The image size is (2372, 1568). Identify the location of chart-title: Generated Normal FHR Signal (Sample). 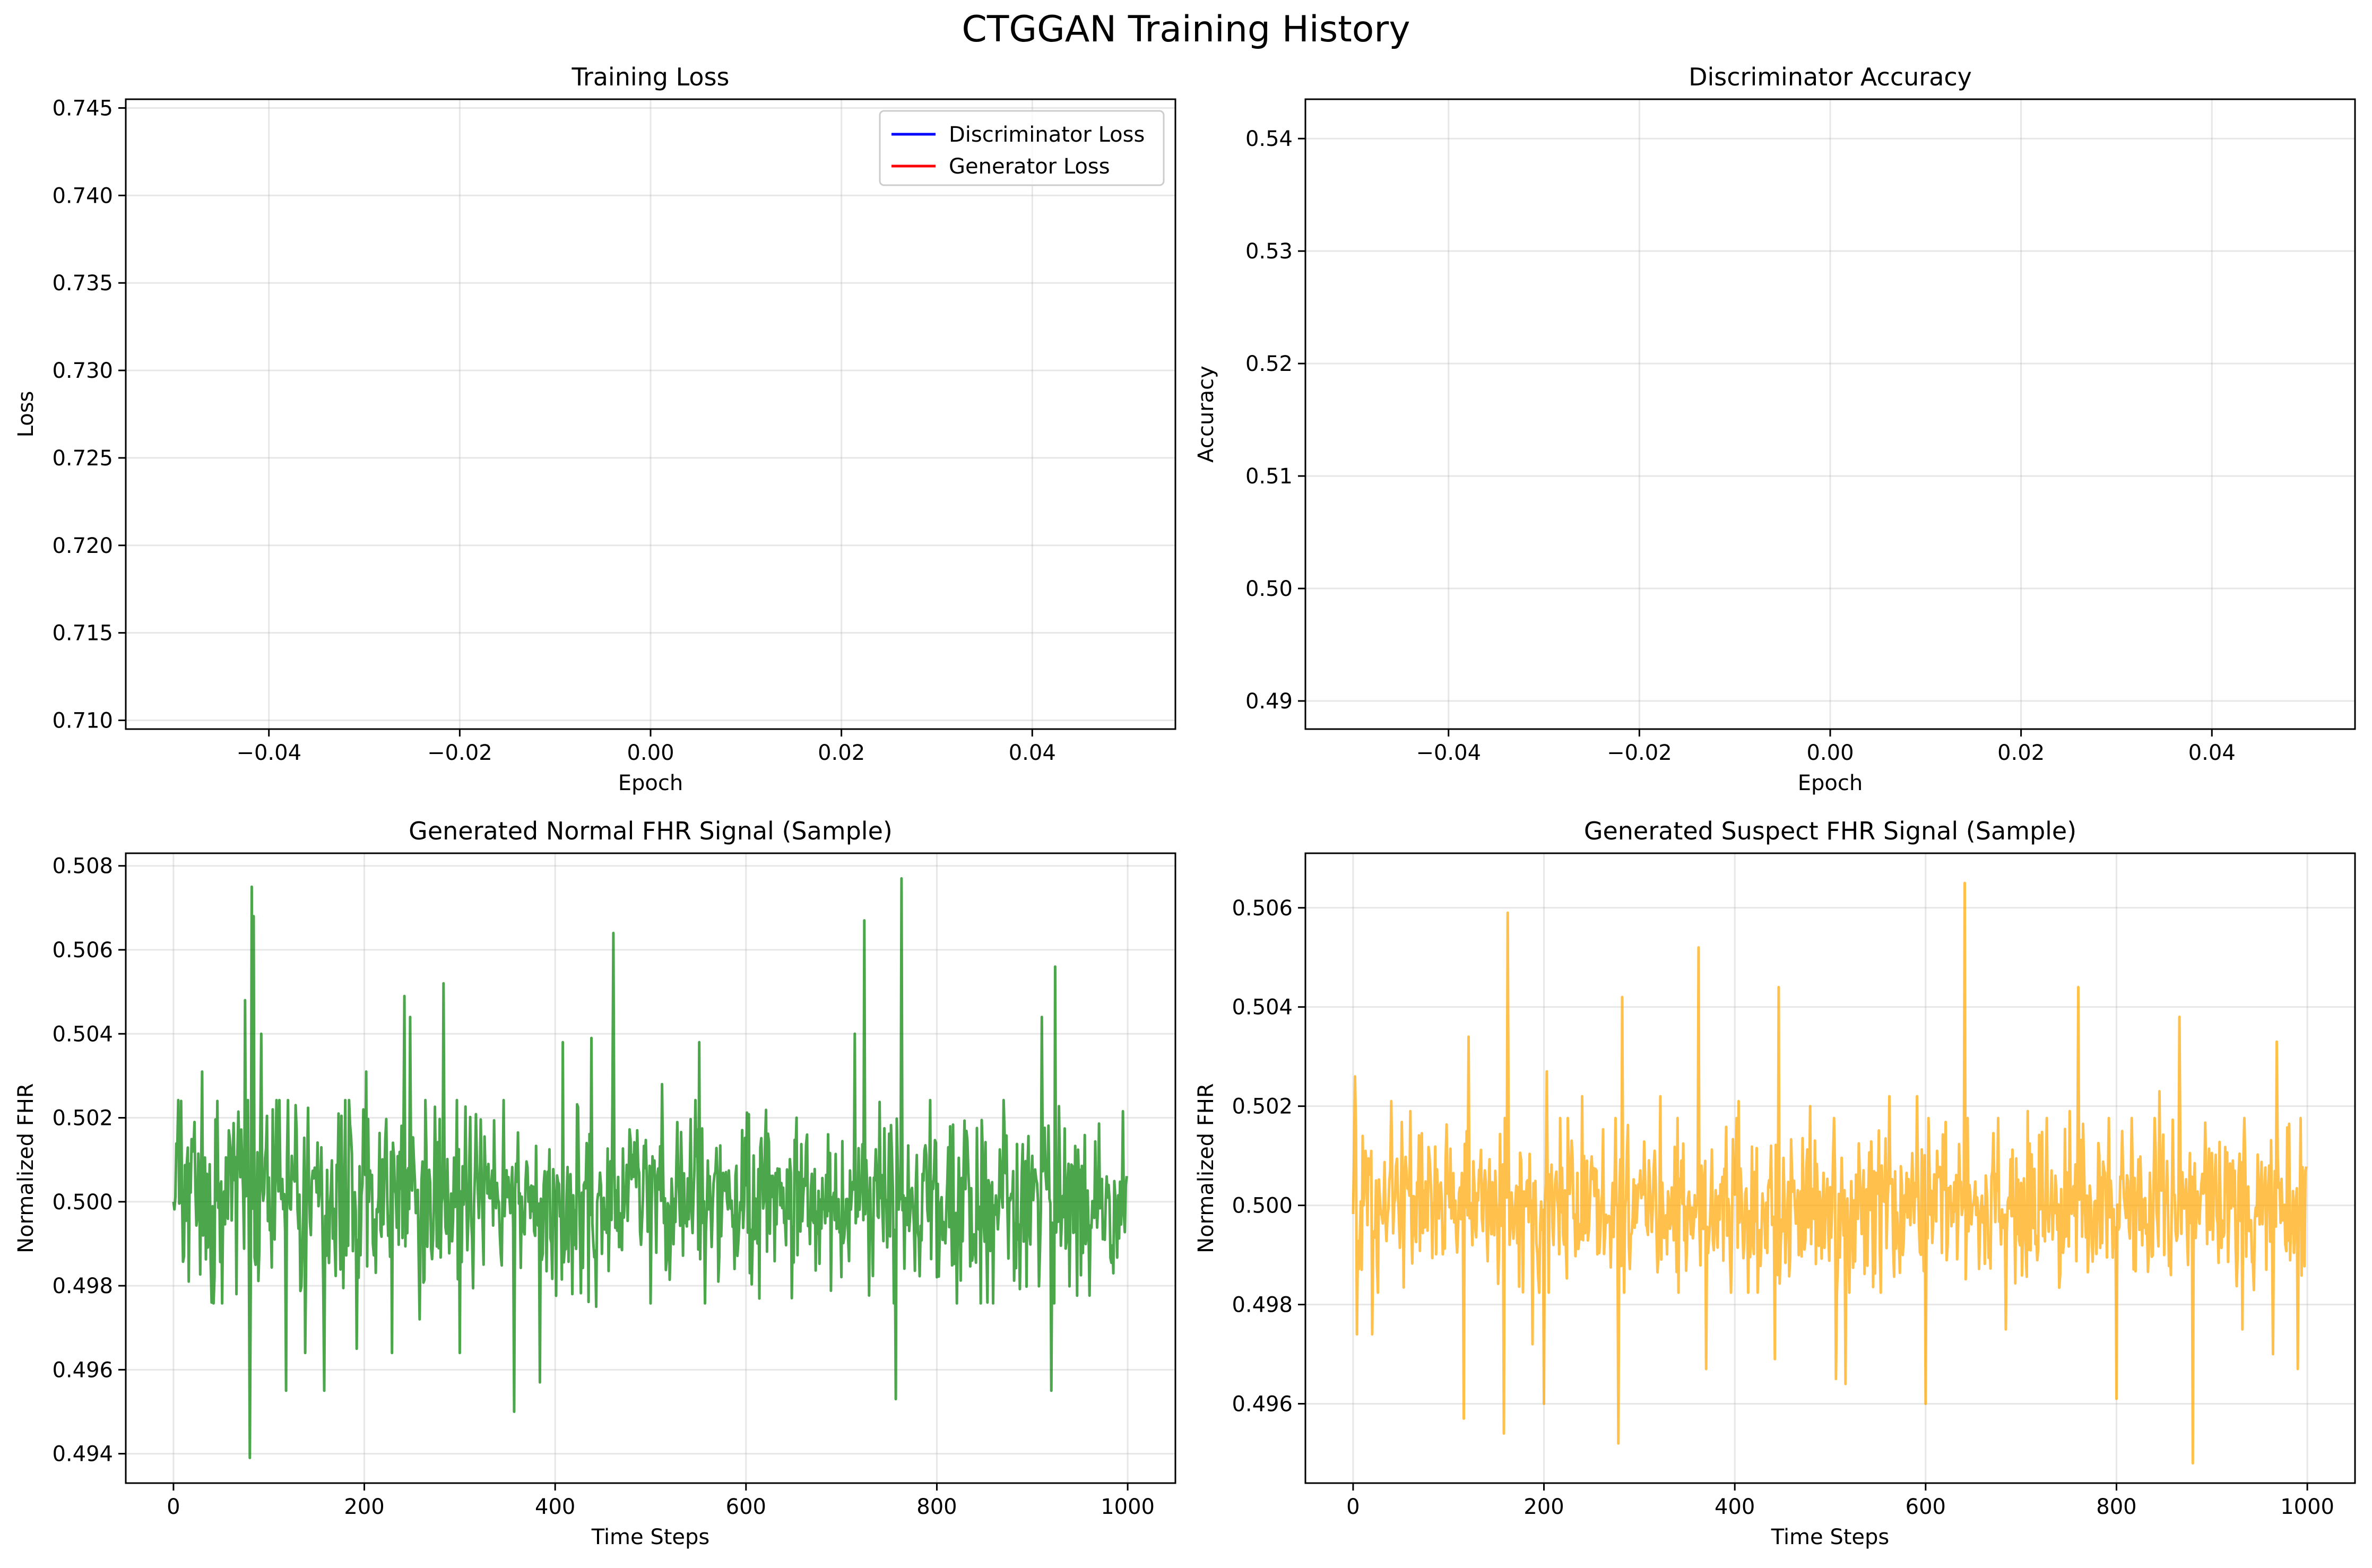
(651, 831).